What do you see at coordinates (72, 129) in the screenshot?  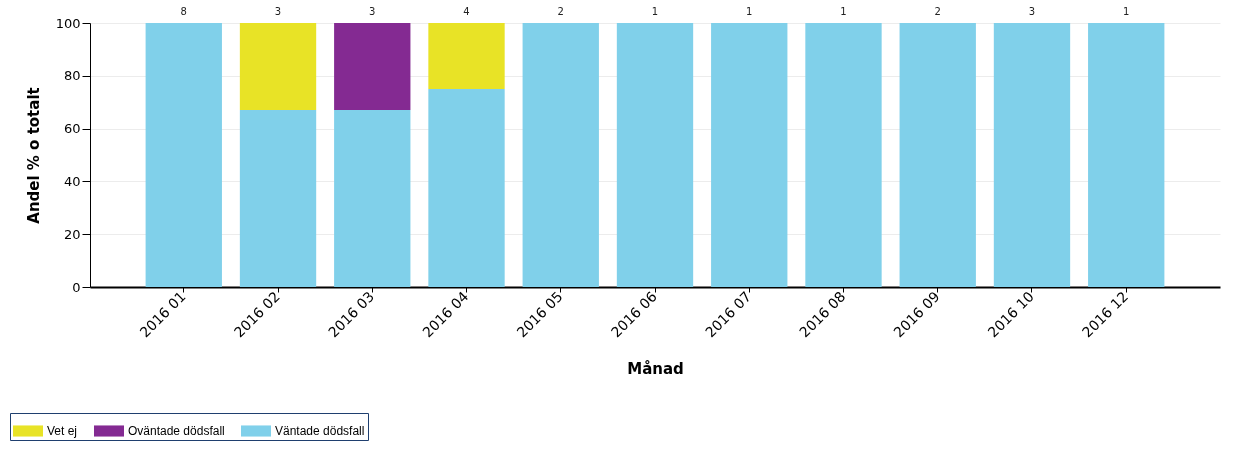 I see `y-tick-label: 60` at bounding box center [72, 129].